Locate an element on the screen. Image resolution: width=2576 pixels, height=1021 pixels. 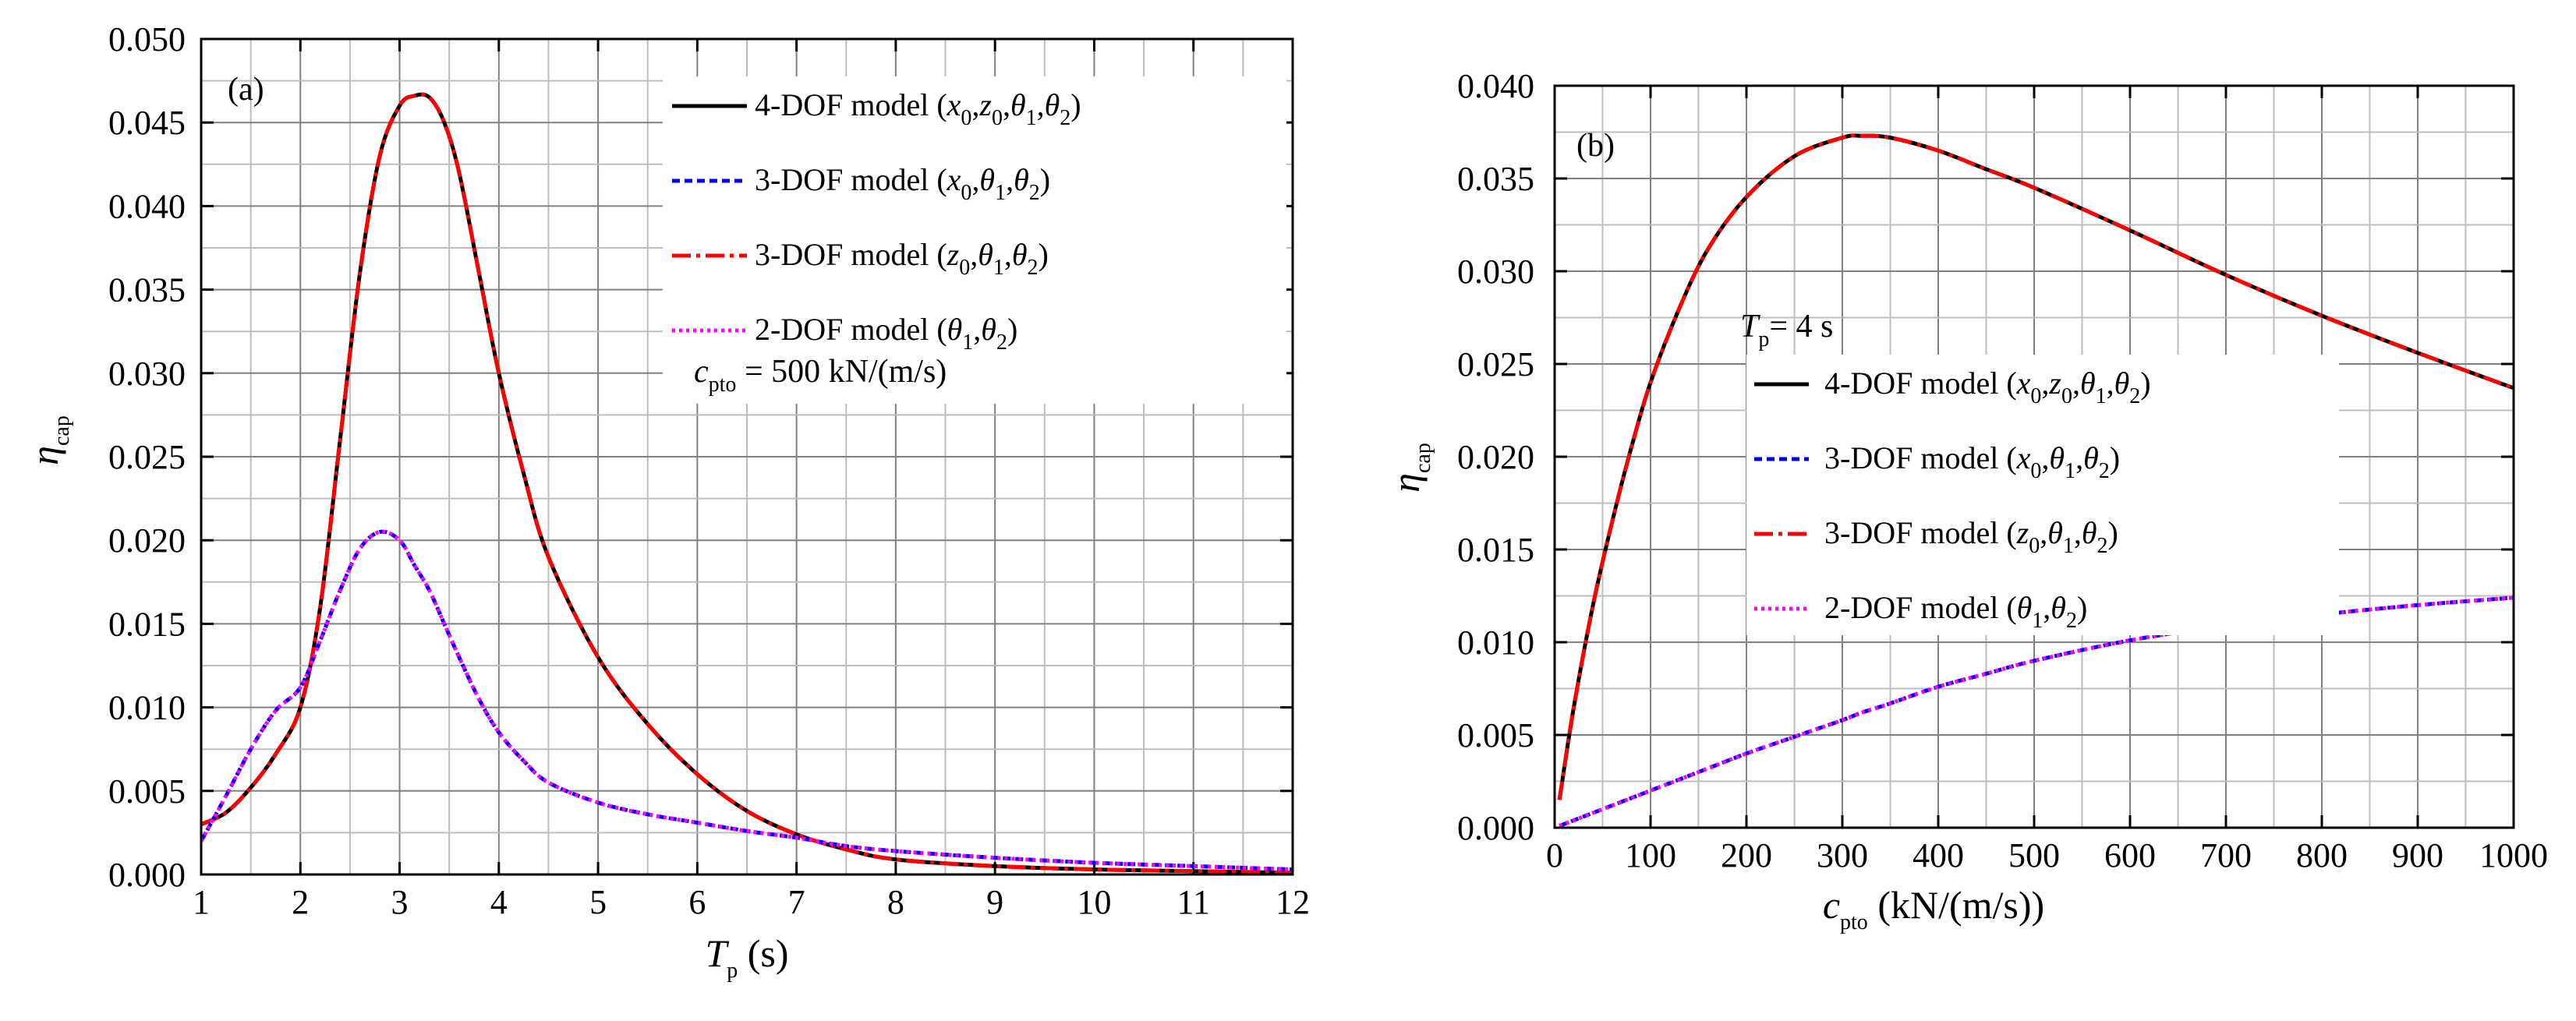
legend-label-1: 4-DOF model (x0​,z0​,θ1​,θ2​) is located at coordinates (1987, 387).